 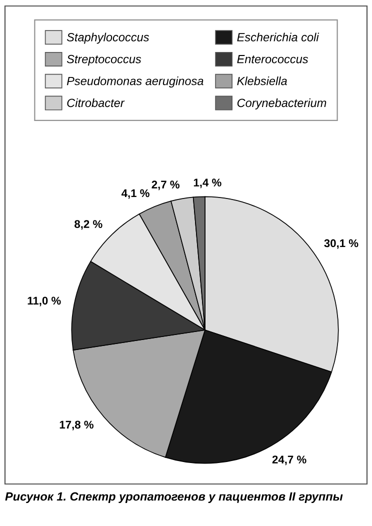 What do you see at coordinates (104, 60) in the screenshot?
I see `legend-label: Streptococcus` at bounding box center [104, 60].